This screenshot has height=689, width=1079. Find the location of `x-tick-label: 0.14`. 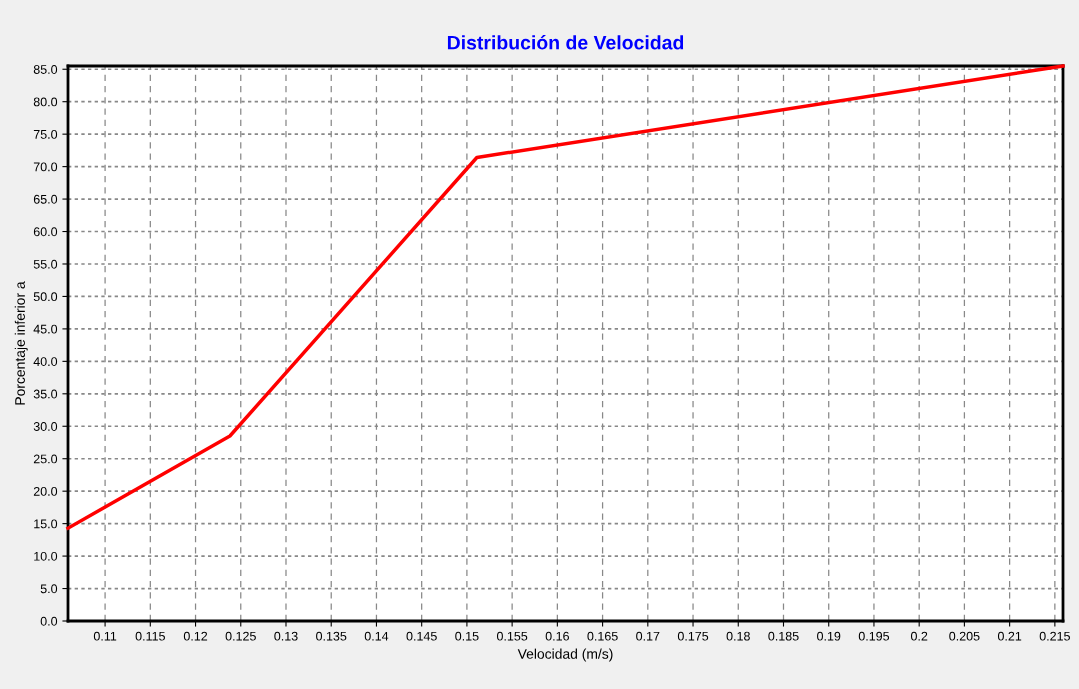

x-tick-label: 0.14 is located at coordinates (376, 636).